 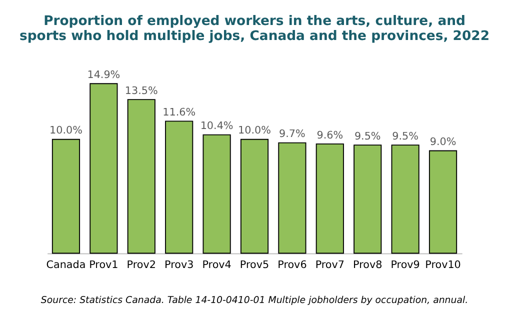 I want to click on source-note: Source: Statistics Canada. Table 14-10-0410-01 Multiple jobholders by occupation, annual., so click(x=254, y=300).